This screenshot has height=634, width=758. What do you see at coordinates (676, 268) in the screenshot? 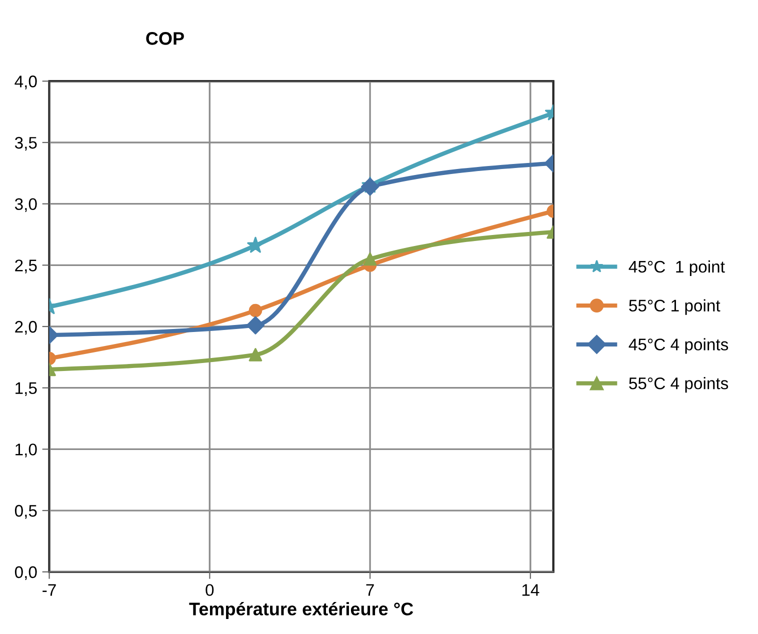
I see `legend-label: 45°C 1 point` at bounding box center [676, 268].